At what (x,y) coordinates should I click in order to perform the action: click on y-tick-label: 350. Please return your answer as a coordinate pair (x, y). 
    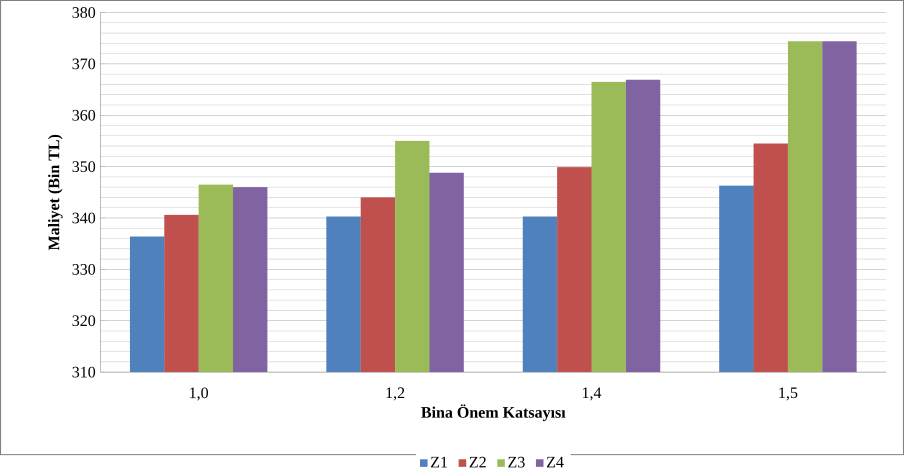
    Looking at the image, I should click on (84, 166).